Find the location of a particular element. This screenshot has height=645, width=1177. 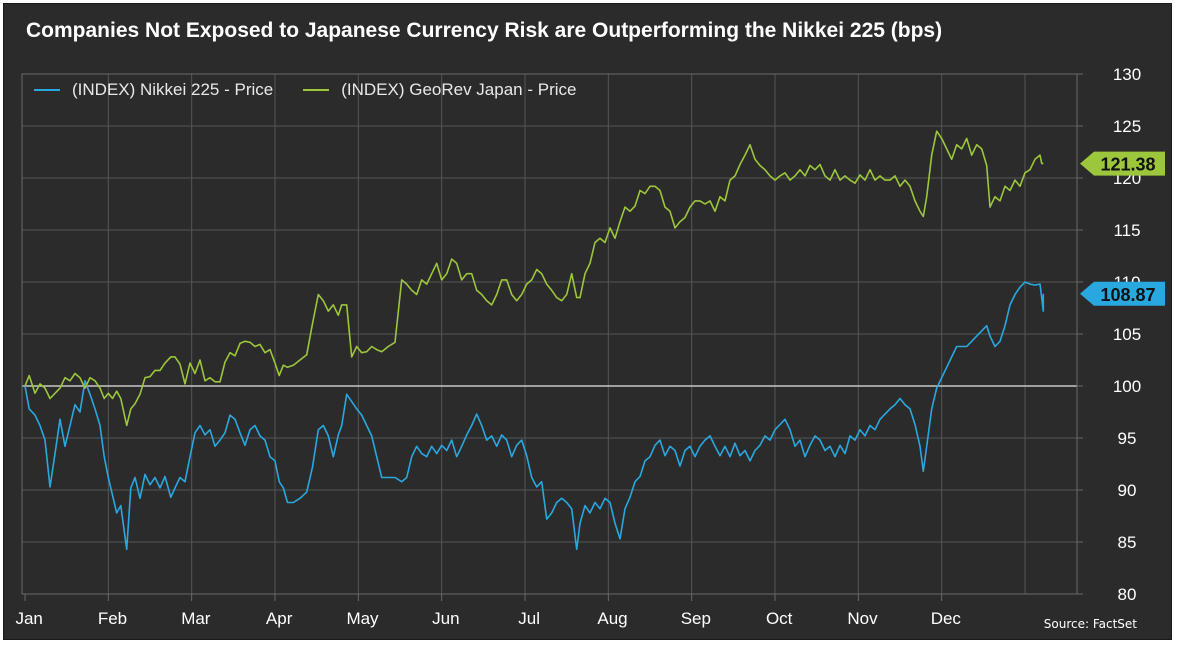

x-tick-label: Mar is located at coordinates (196, 618).